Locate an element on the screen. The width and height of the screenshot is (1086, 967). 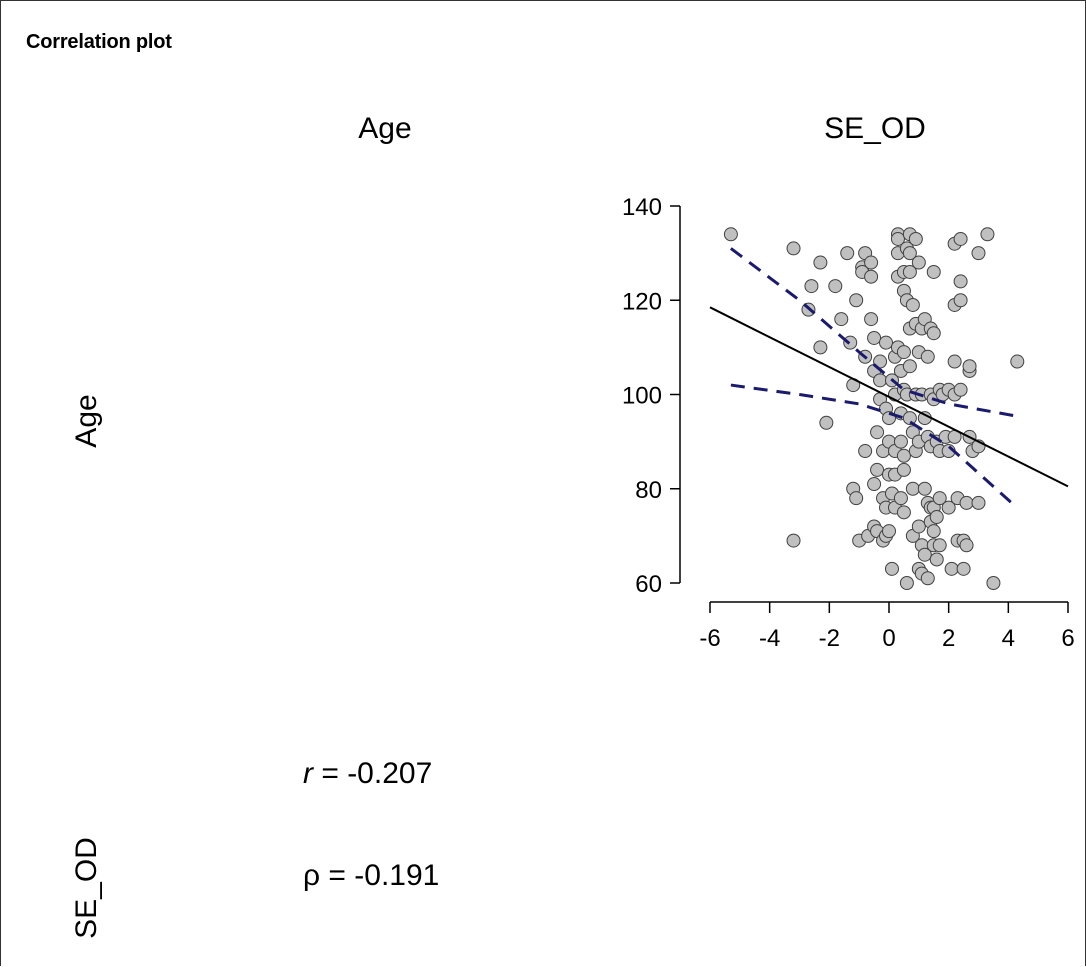
pearson-r-stat: r = -0.207 is located at coordinates (367, 774).